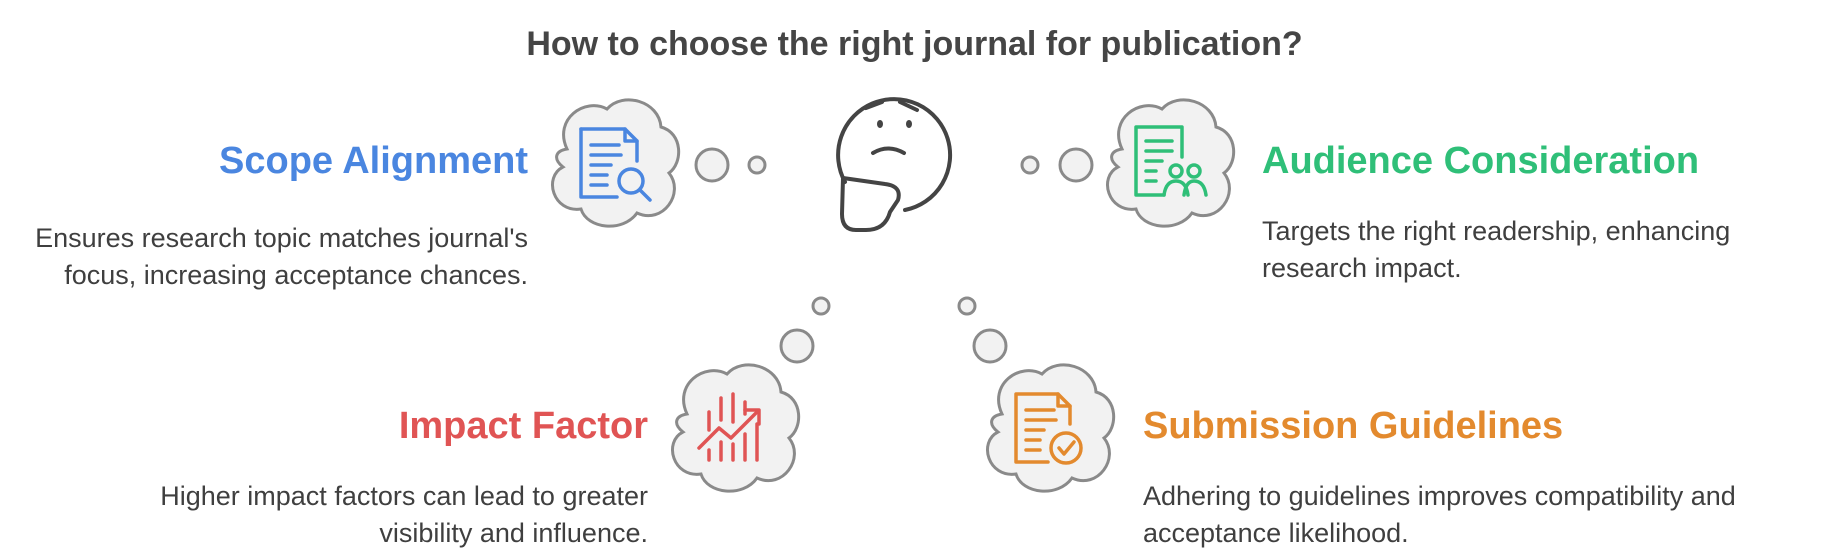 The width and height of the screenshot is (1829, 556). Describe the element at coordinates (1481, 161) in the screenshot. I see `audience-consideration-heading: Audience Consideration` at that location.